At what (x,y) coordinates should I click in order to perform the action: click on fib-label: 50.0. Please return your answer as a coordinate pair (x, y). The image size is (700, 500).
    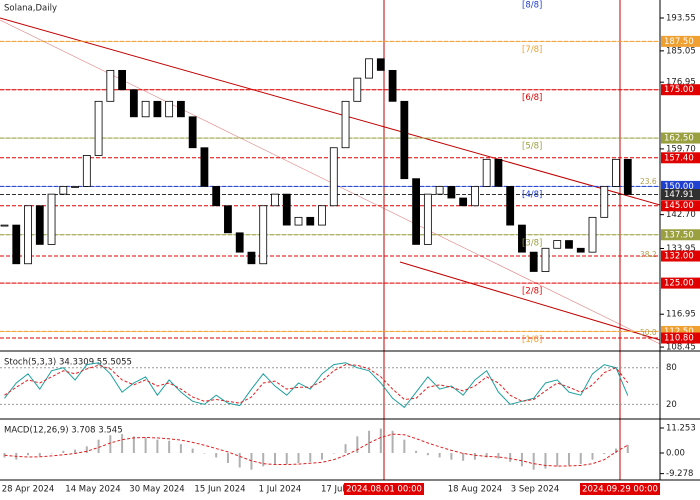
    Looking at the image, I should click on (648, 332).